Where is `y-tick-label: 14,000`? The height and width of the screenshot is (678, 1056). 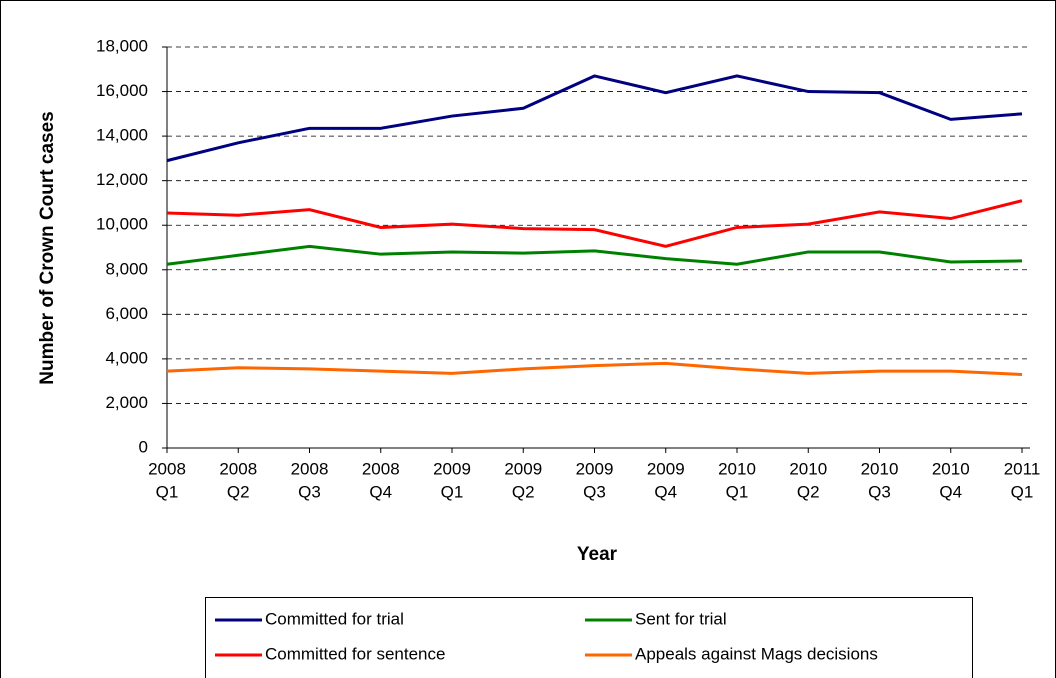 y-tick-label: 14,000 is located at coordinates (122, 135).